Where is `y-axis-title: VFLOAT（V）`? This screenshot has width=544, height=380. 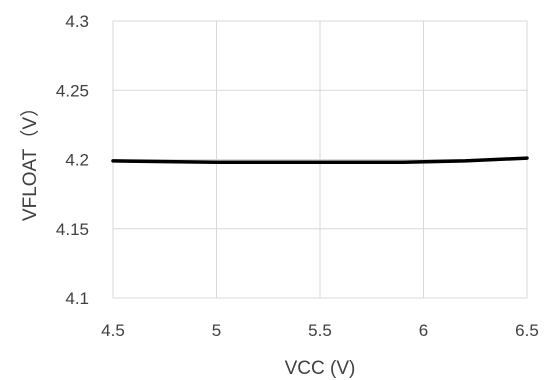 y-axis-title: VFLOAT（V） is located at coordinates (30, 159).